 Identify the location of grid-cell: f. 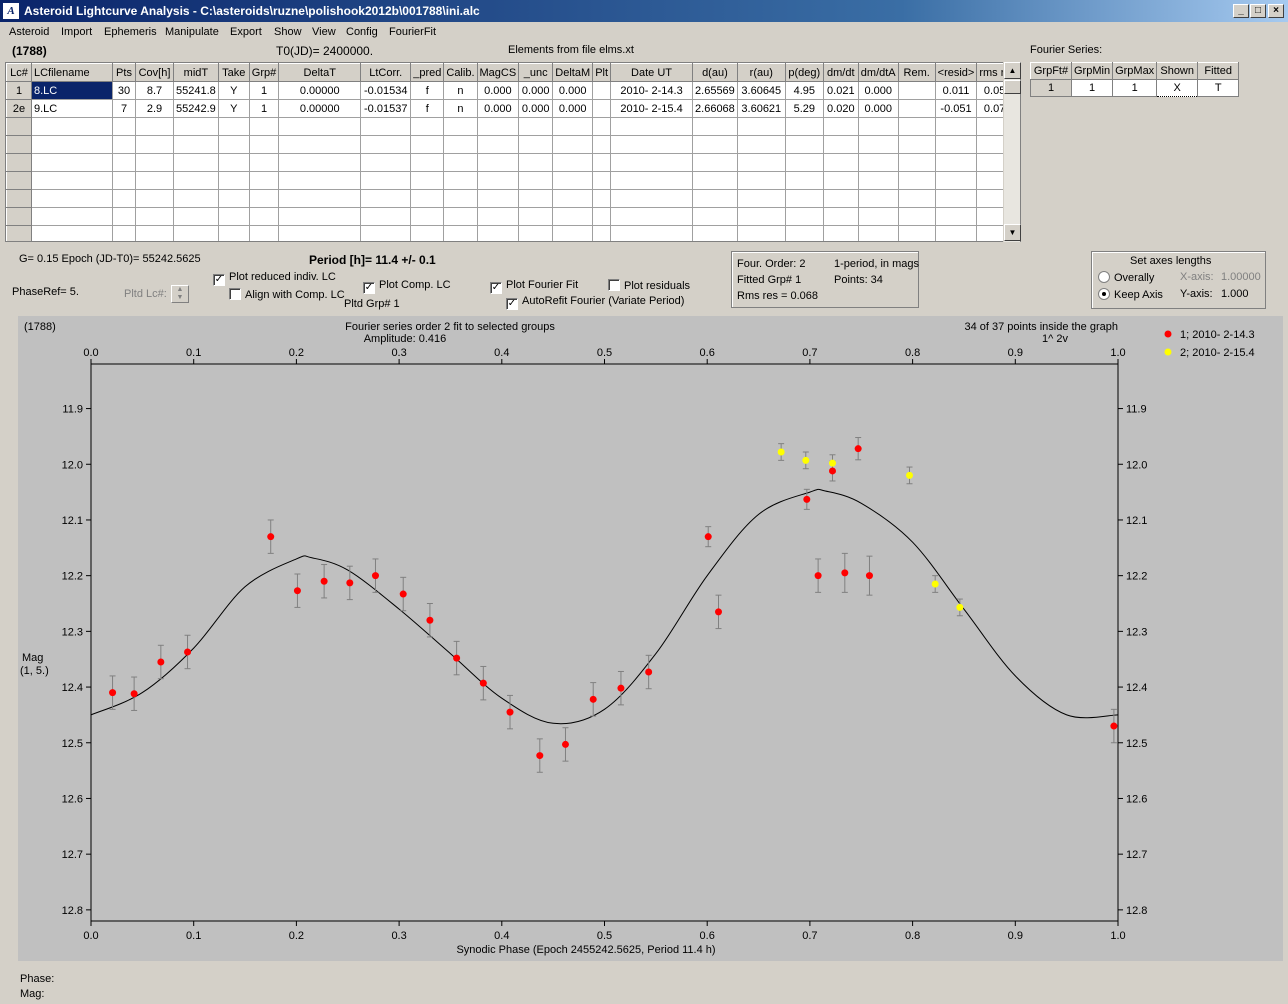
(427, 108).